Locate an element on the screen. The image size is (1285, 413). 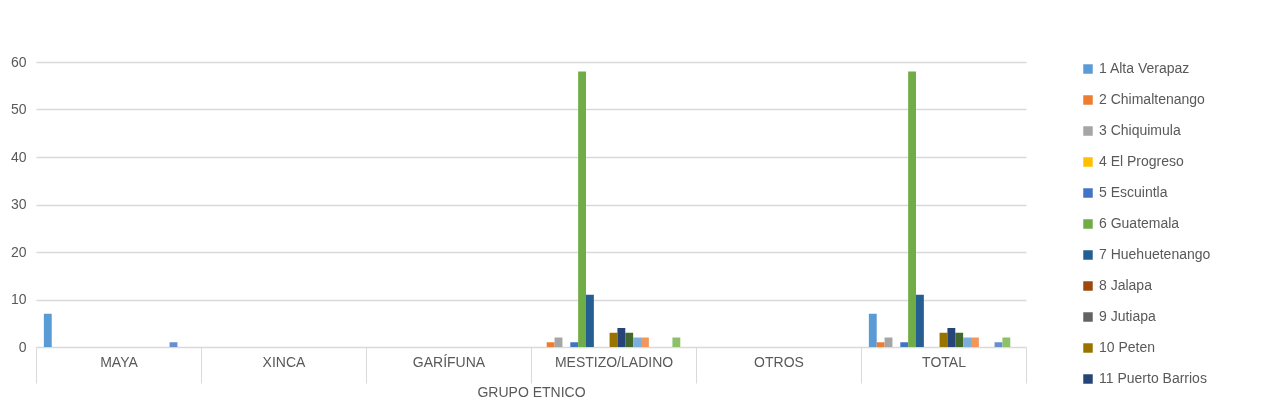
legend-label: 4 El Progreso is located at coordinates (1142, 161).